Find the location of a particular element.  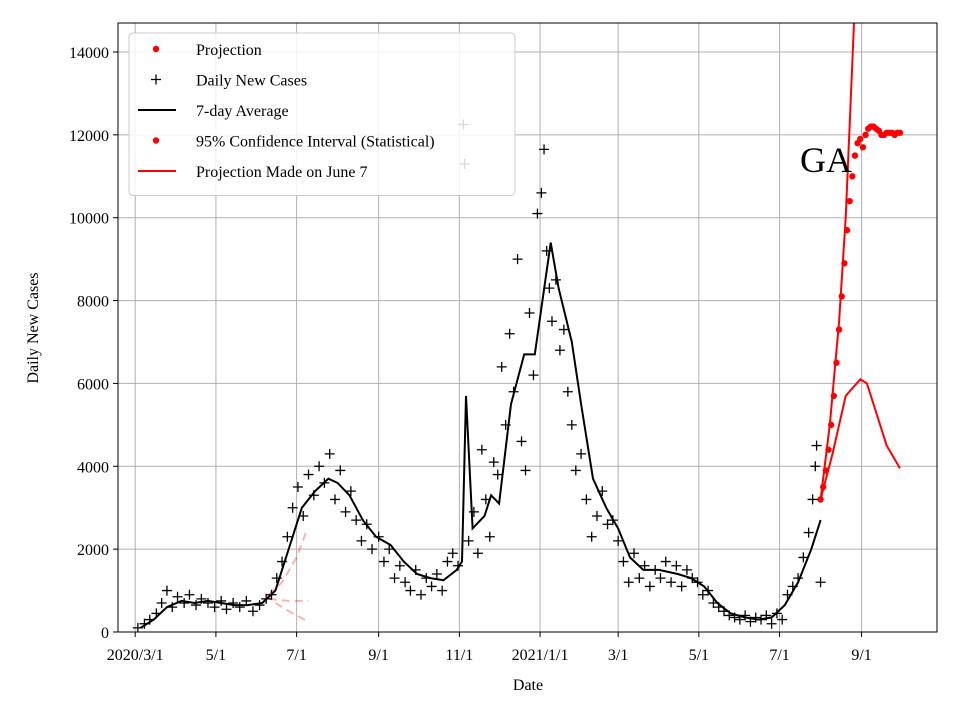

legend-label: Daily New Cases is located at coordinates (251, 81).